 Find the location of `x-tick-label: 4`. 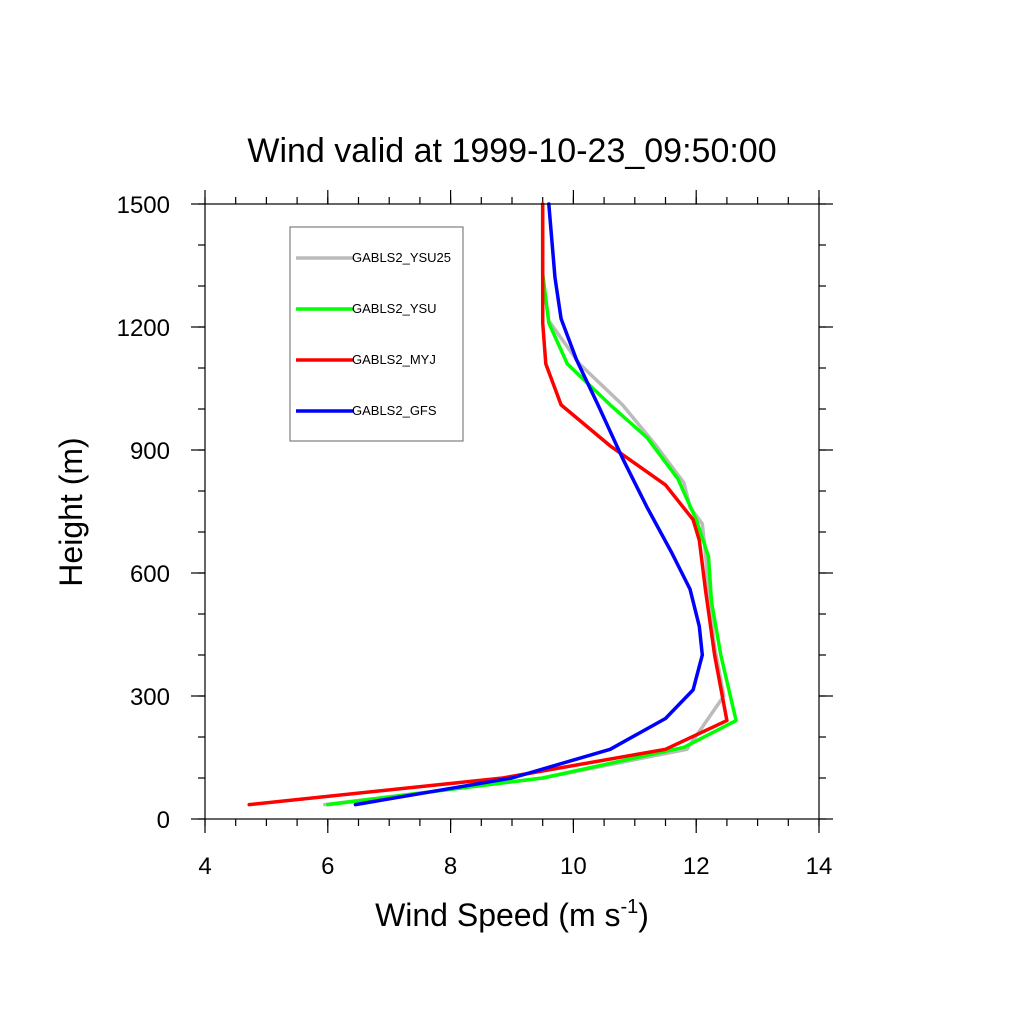

x-tick-label: 4 is located at coordinates (204, 866).